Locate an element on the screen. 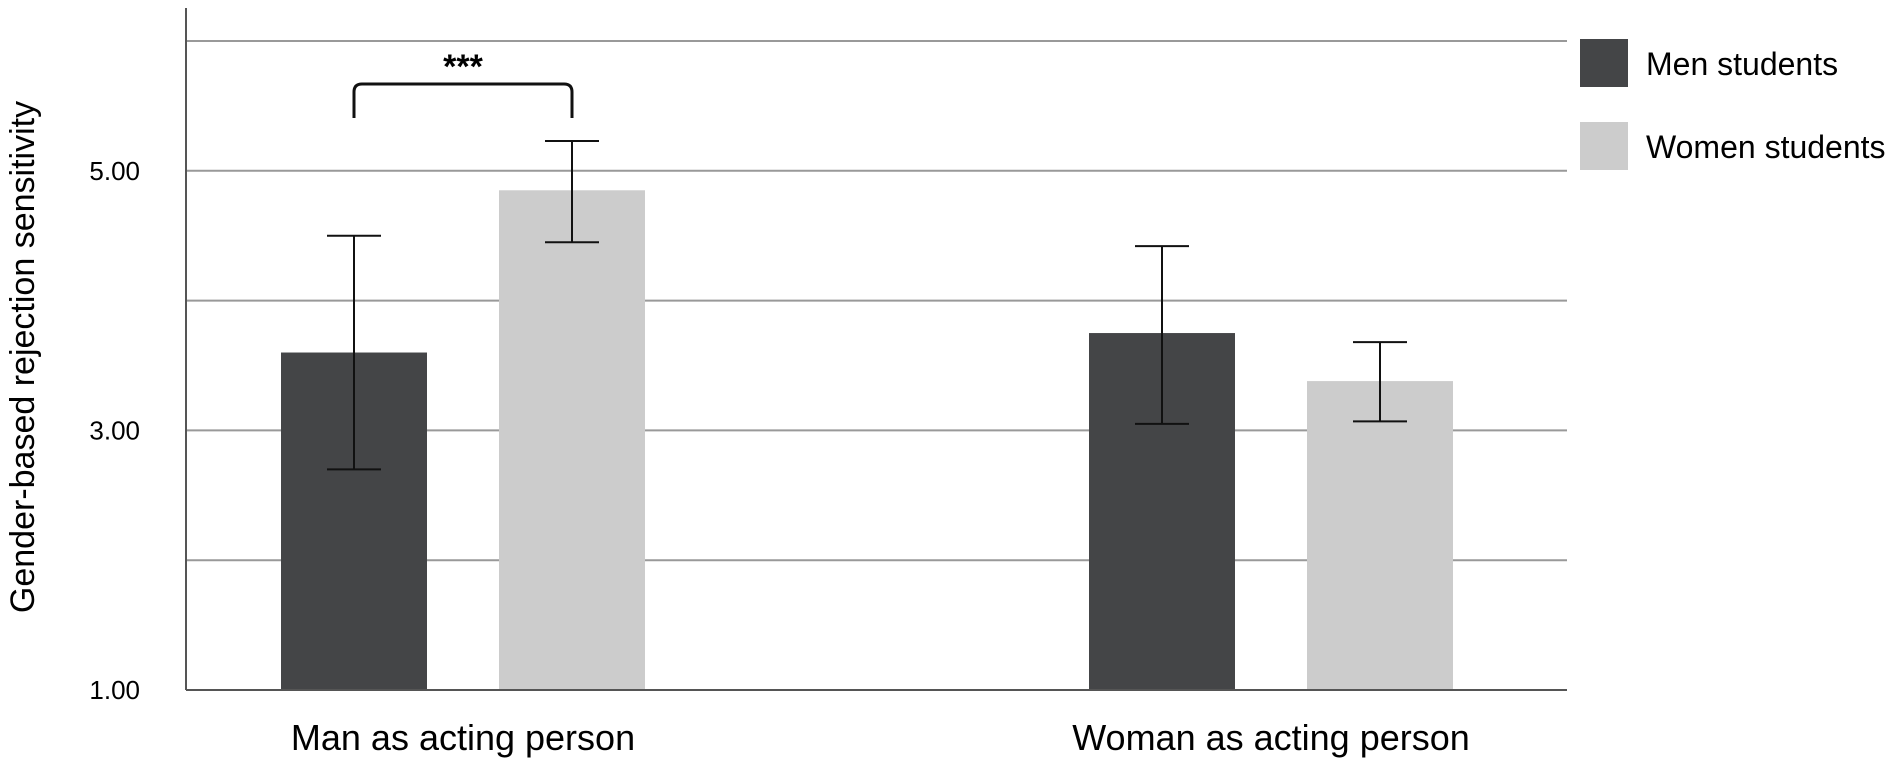 The image size is (1902, 765). significance-label: *** is located at coordinates (463, 67).